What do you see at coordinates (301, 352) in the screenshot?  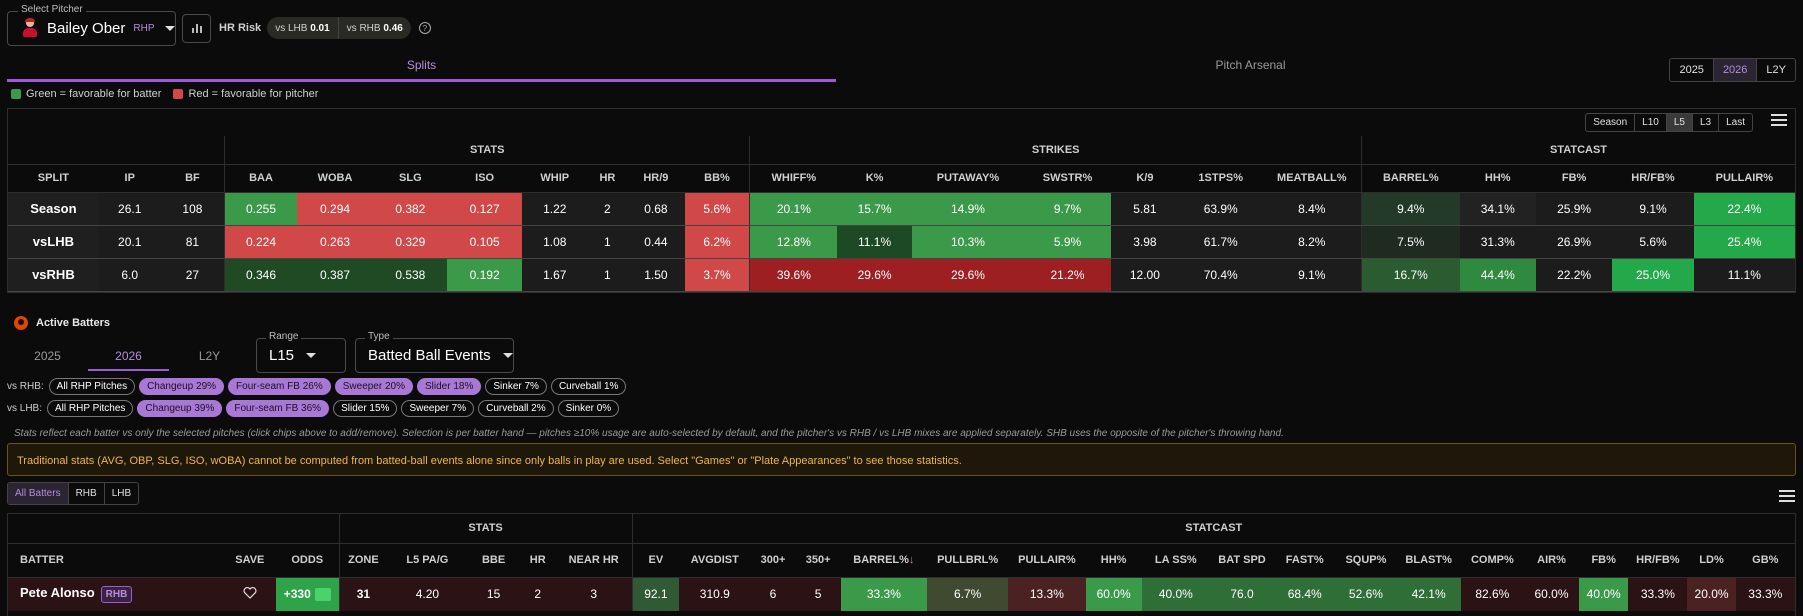 I see `range-select: Range L15` at bounding box center [301, 352].